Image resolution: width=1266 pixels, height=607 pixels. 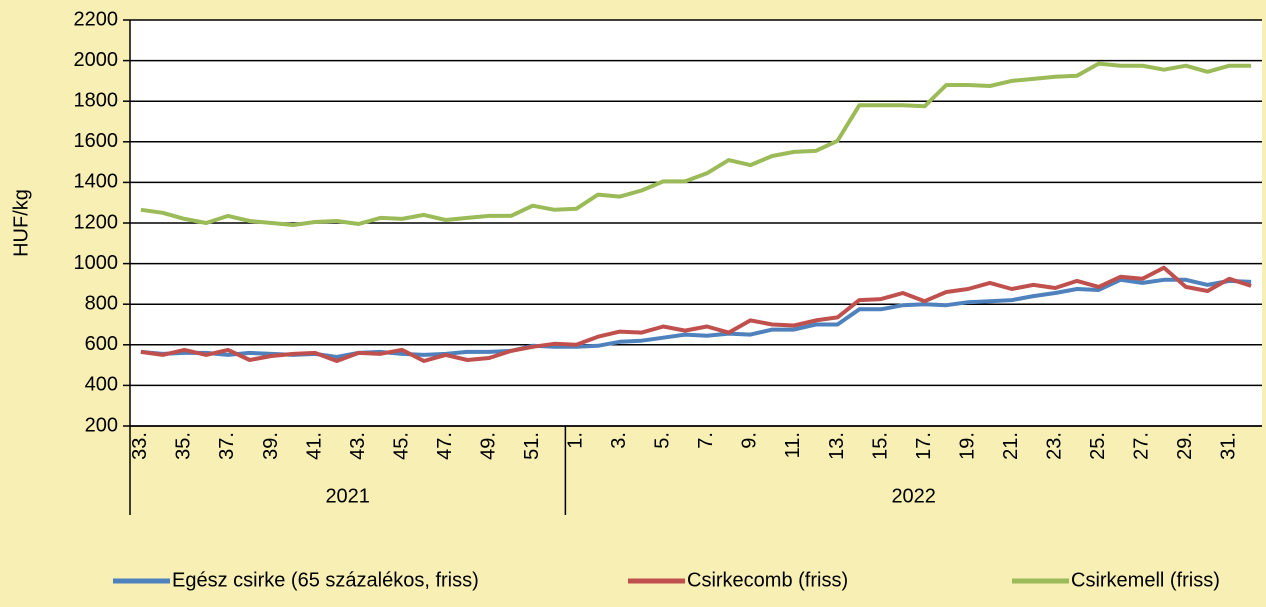 I want to click on x-tick-label: 35., so click(x=184, y=446).